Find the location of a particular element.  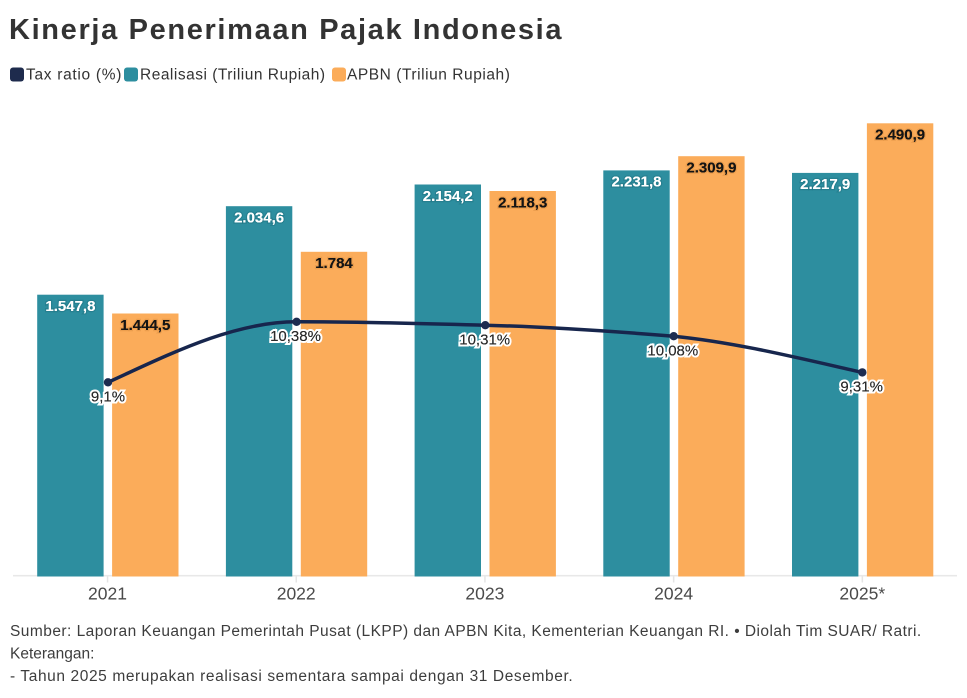

svg-text: 10,38% is located at coordinates (295, 336).